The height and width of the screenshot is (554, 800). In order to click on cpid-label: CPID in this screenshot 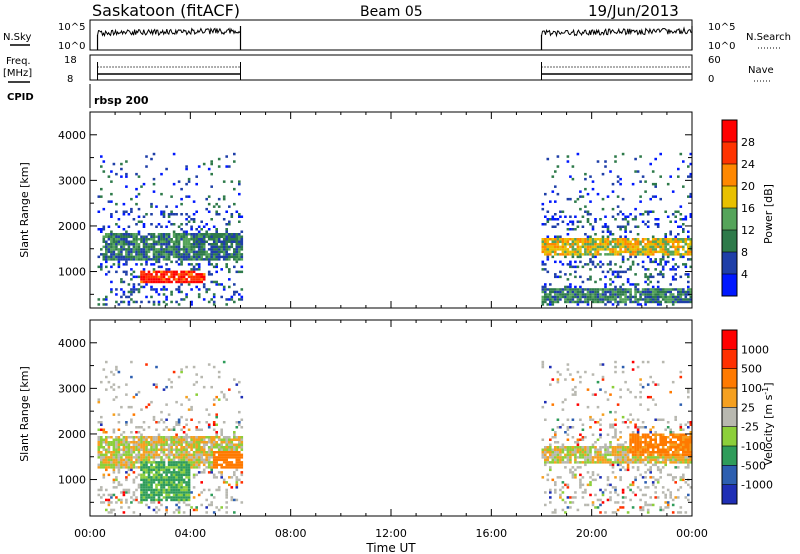, I will do `click(20, 97)`.